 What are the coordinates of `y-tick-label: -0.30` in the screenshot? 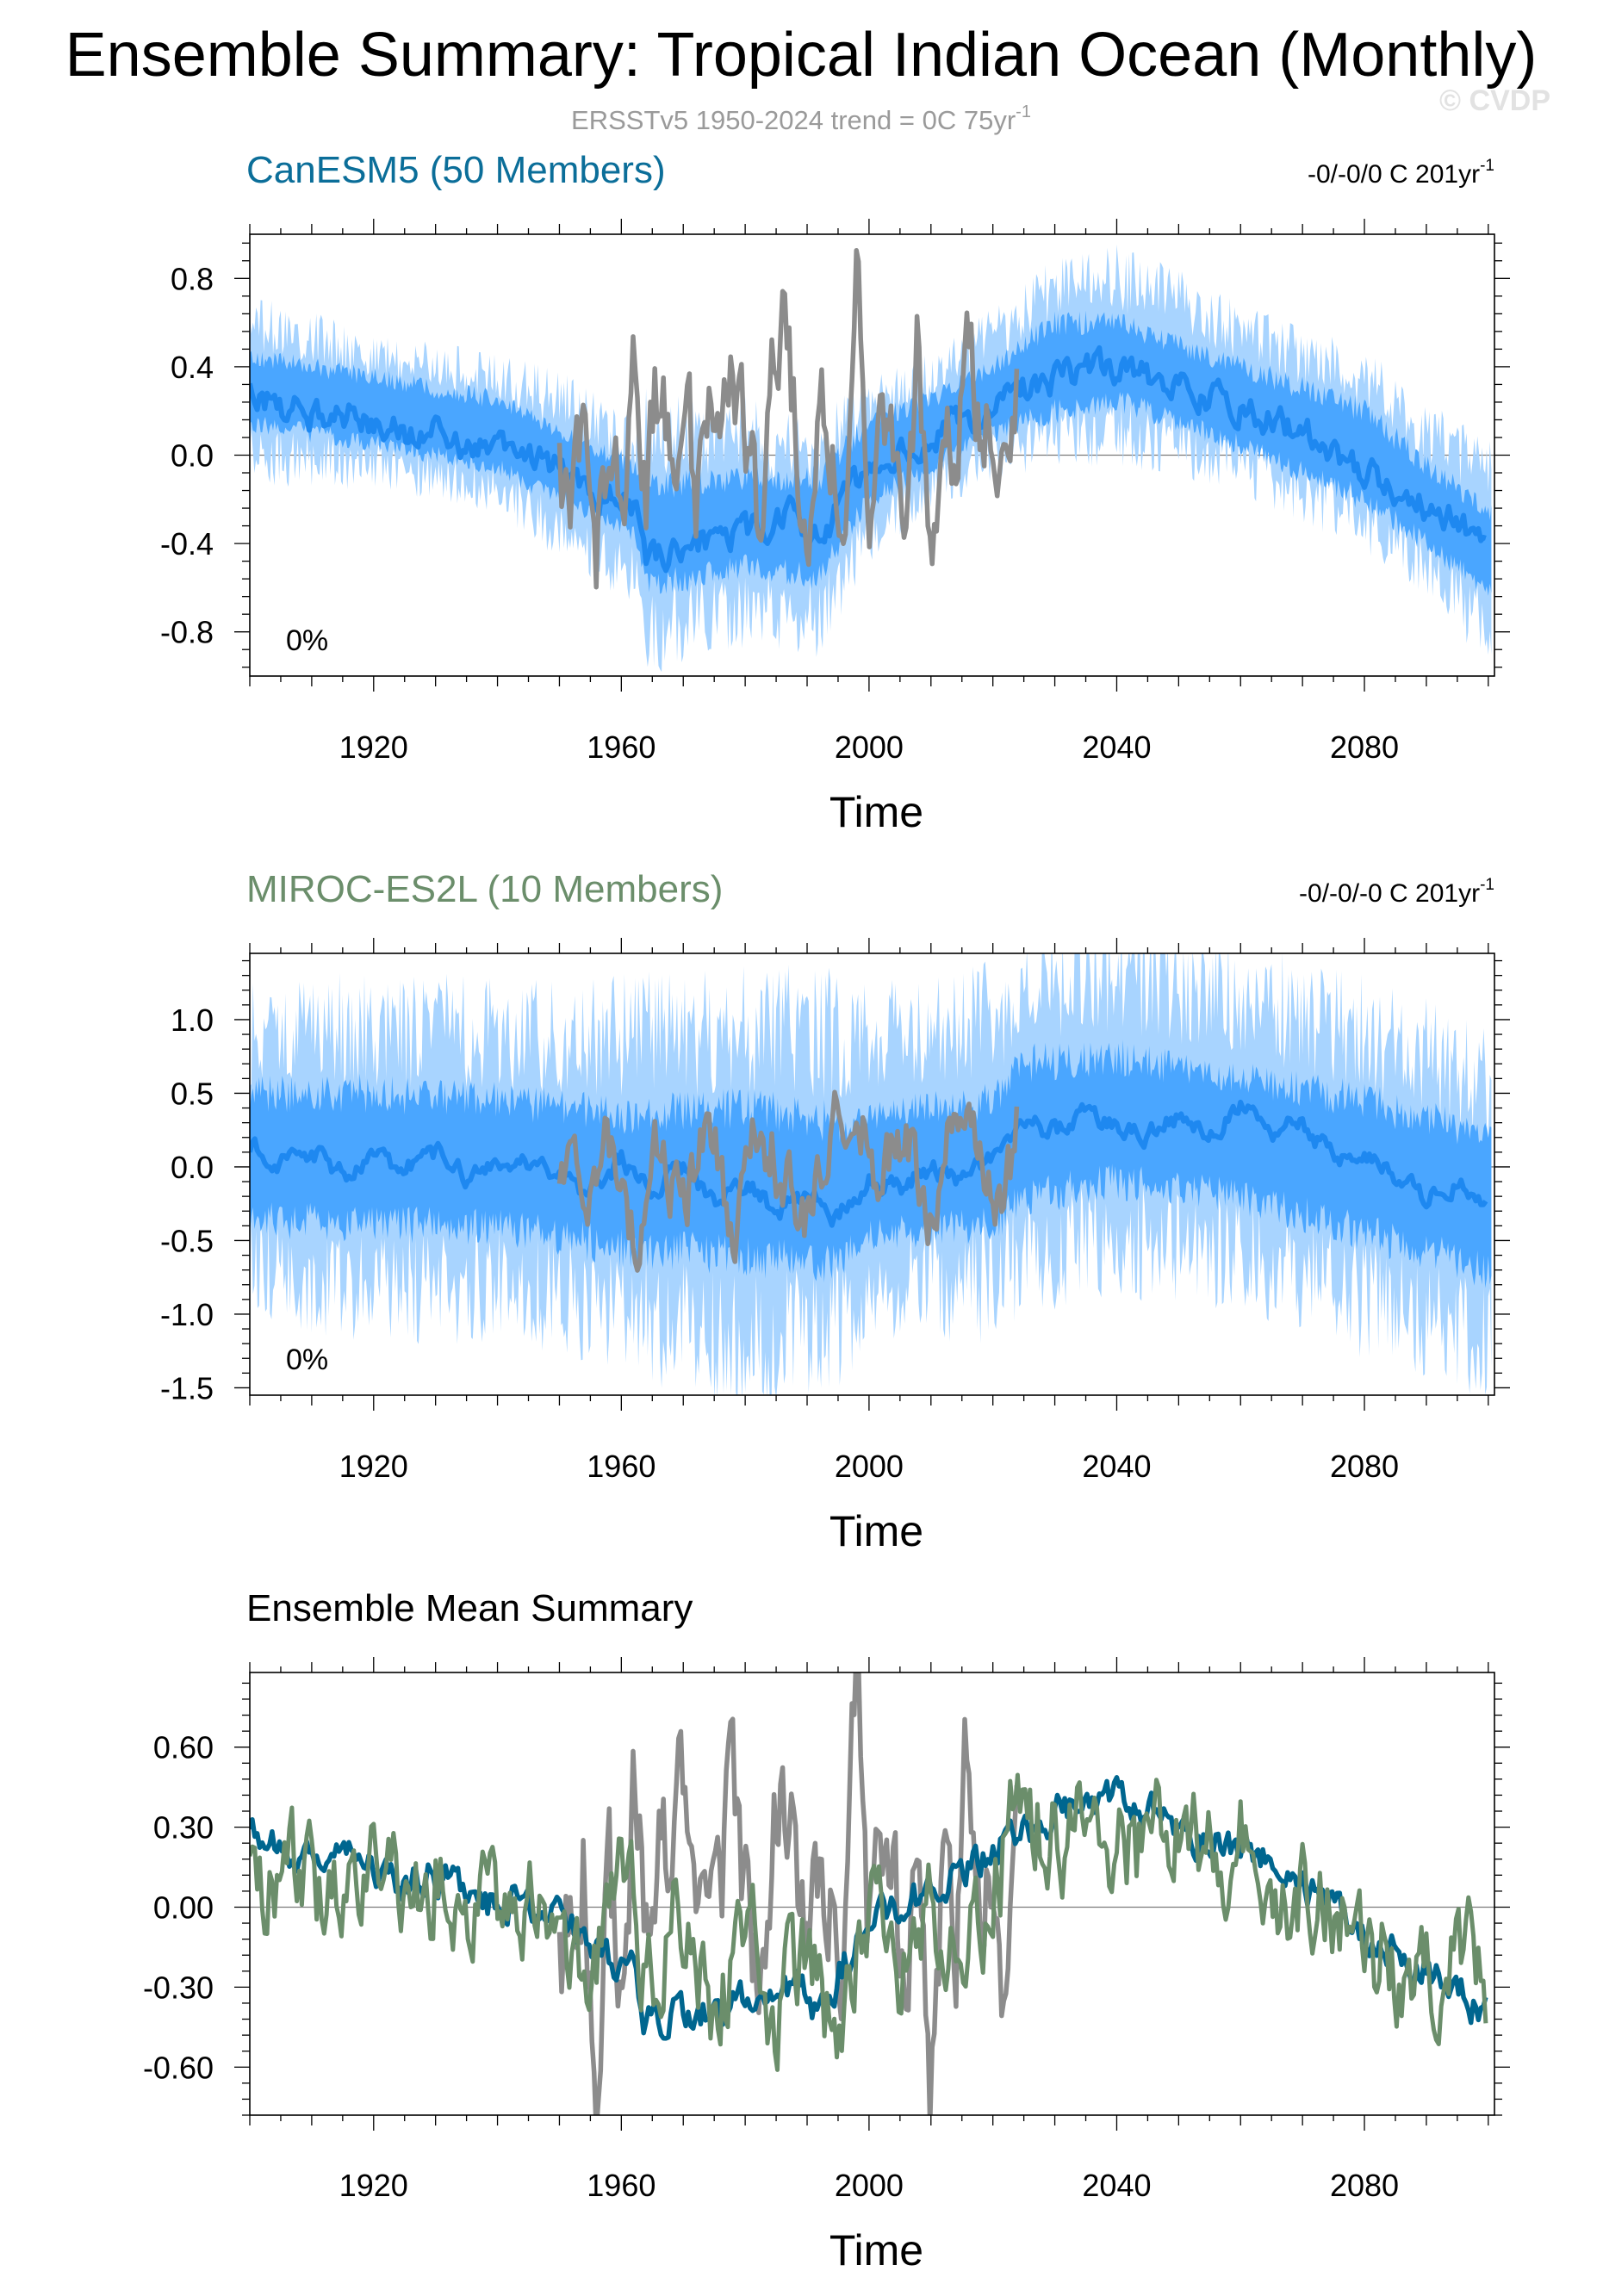 It's located at (178, 1987).